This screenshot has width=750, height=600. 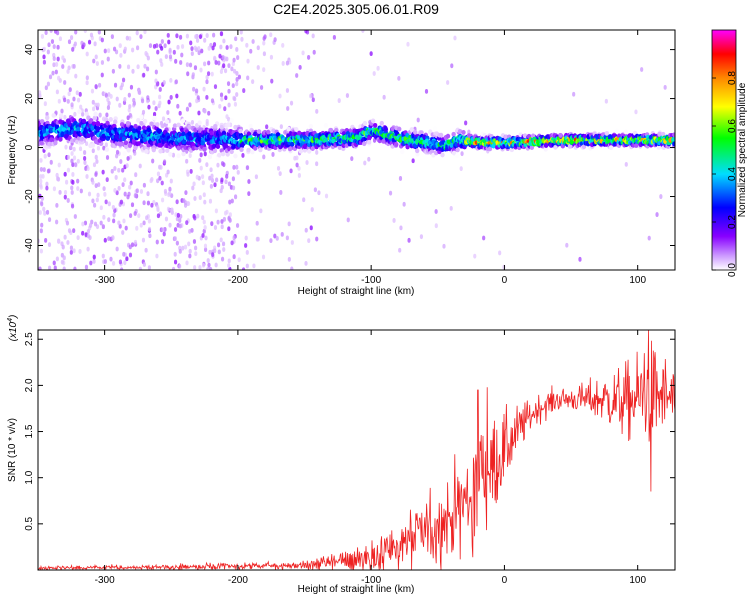 I want to click on x-tick-label: -300, so click(x=105, y=280).